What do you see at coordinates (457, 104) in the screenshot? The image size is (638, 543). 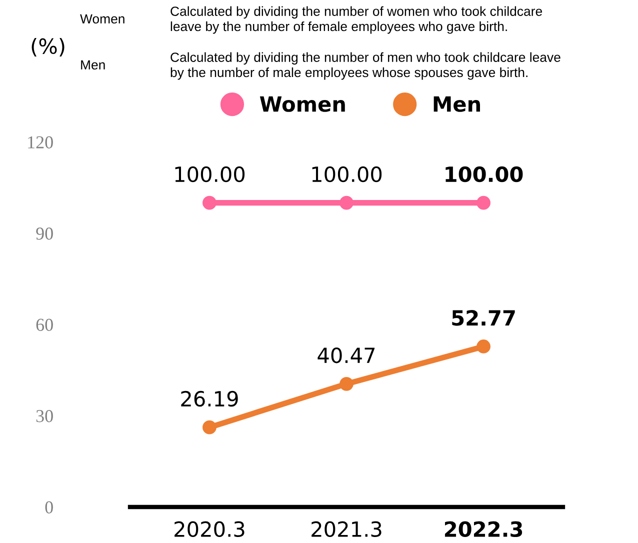 I see `legend-label: Men` at bounding box center [457, 104].